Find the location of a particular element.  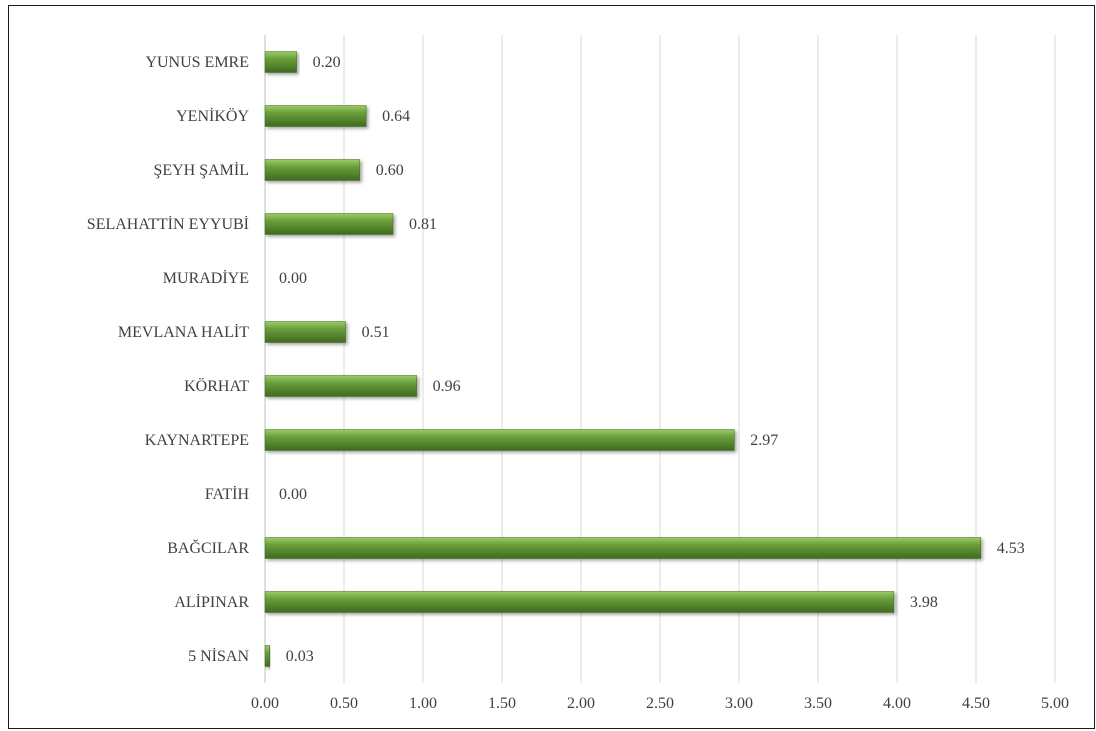

x-tick-label: 3.50 is located at coordinates (818, 703).